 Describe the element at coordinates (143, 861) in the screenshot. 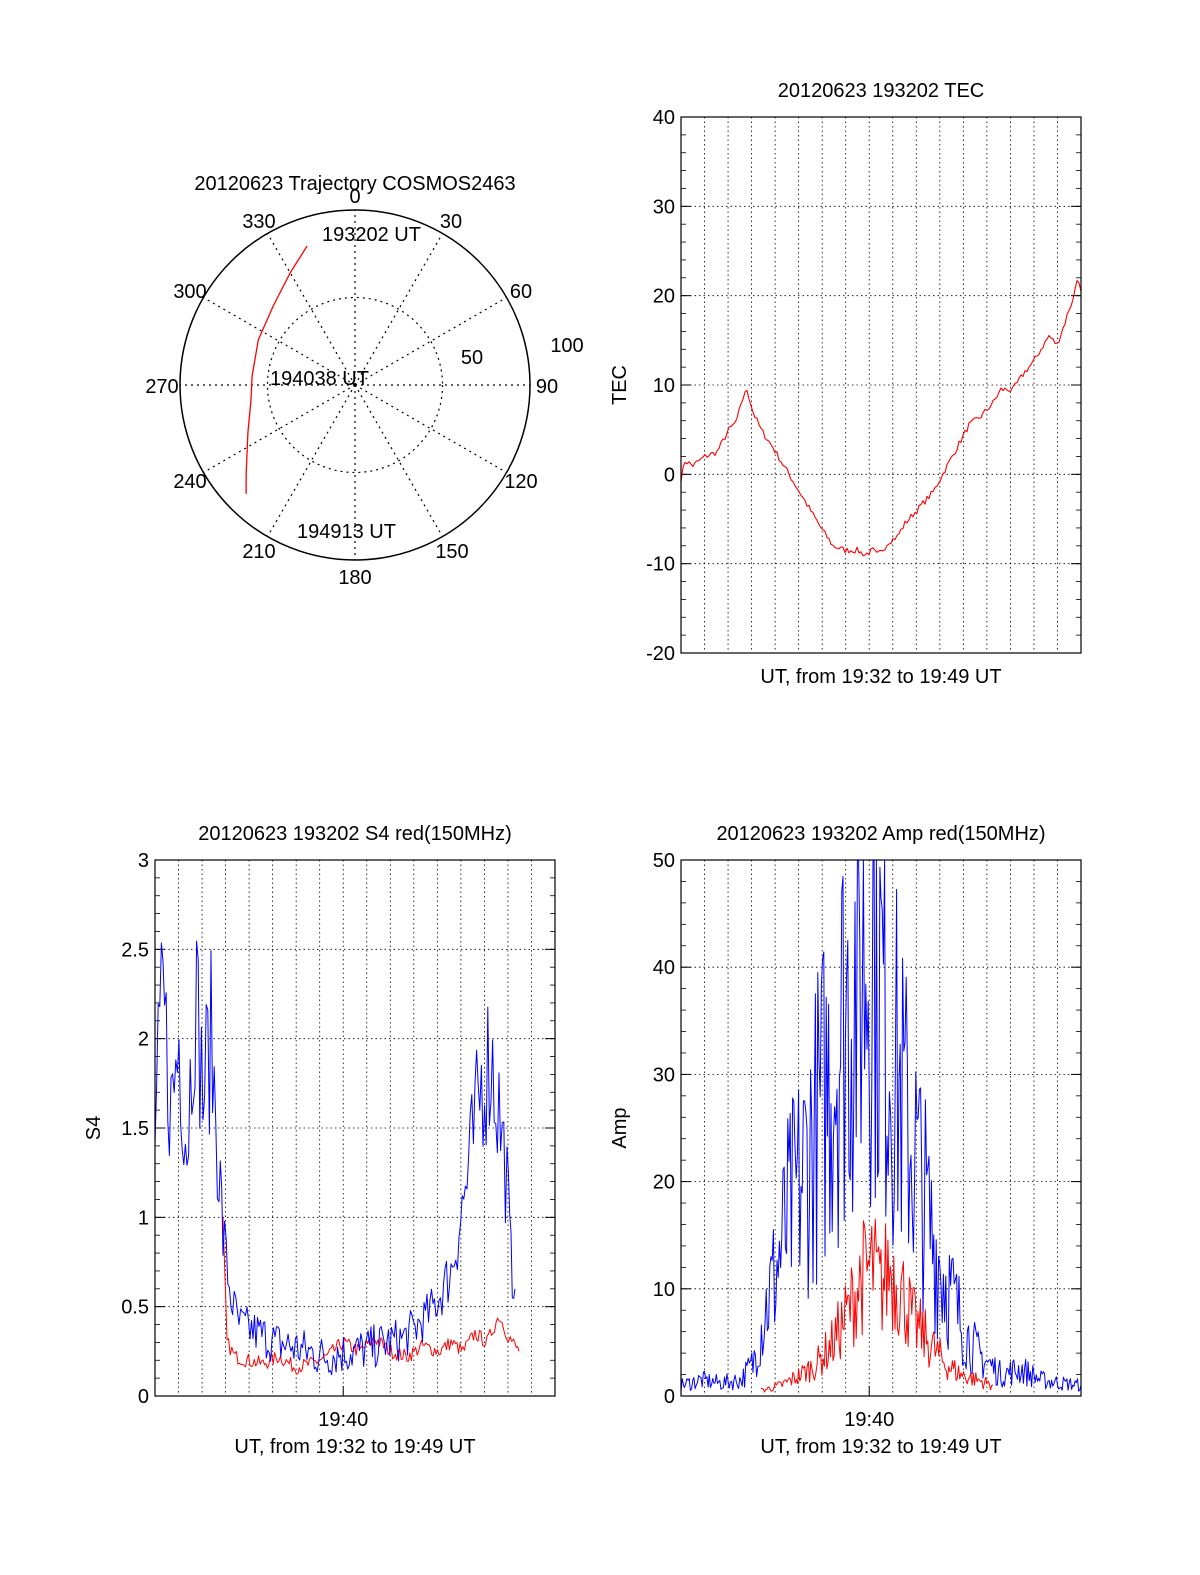

I see `y-tick-label: 3` at that location.